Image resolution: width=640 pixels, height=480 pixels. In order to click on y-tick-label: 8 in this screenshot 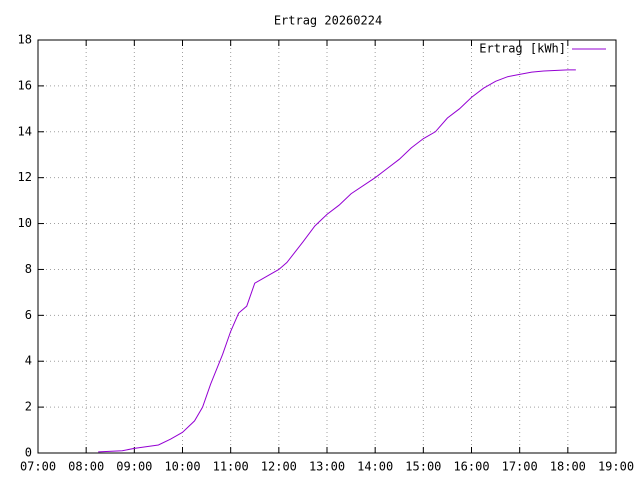, I will do `click(28, 269)`.